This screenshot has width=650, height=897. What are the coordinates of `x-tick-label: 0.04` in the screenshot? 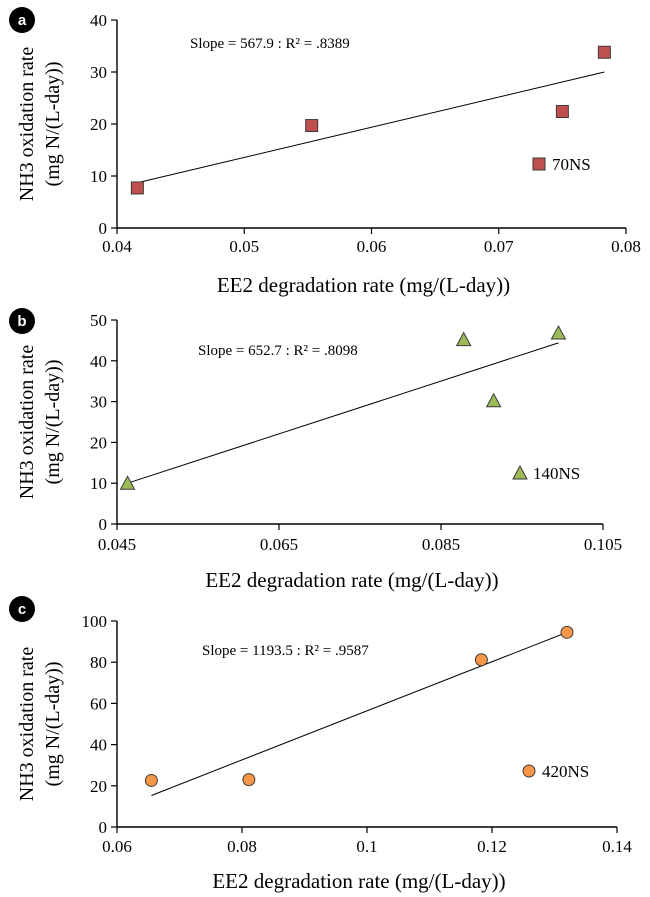 It's located at (117, 246).